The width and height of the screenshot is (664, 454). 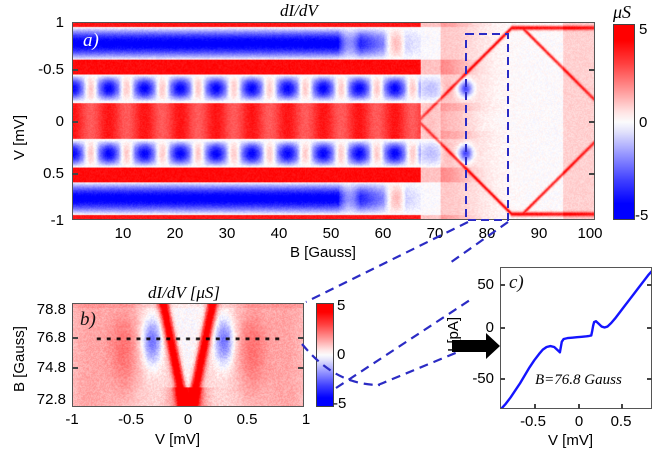 I want to click on panel-b-xtick-0: -1, so click(x=72, y=419).